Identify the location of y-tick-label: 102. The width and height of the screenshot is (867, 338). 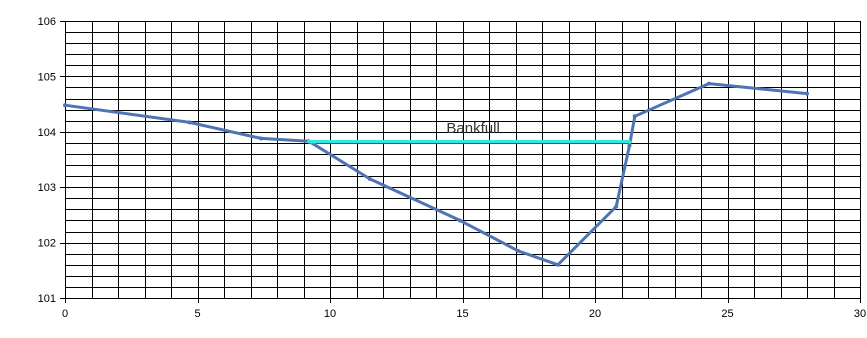
(47, 244).